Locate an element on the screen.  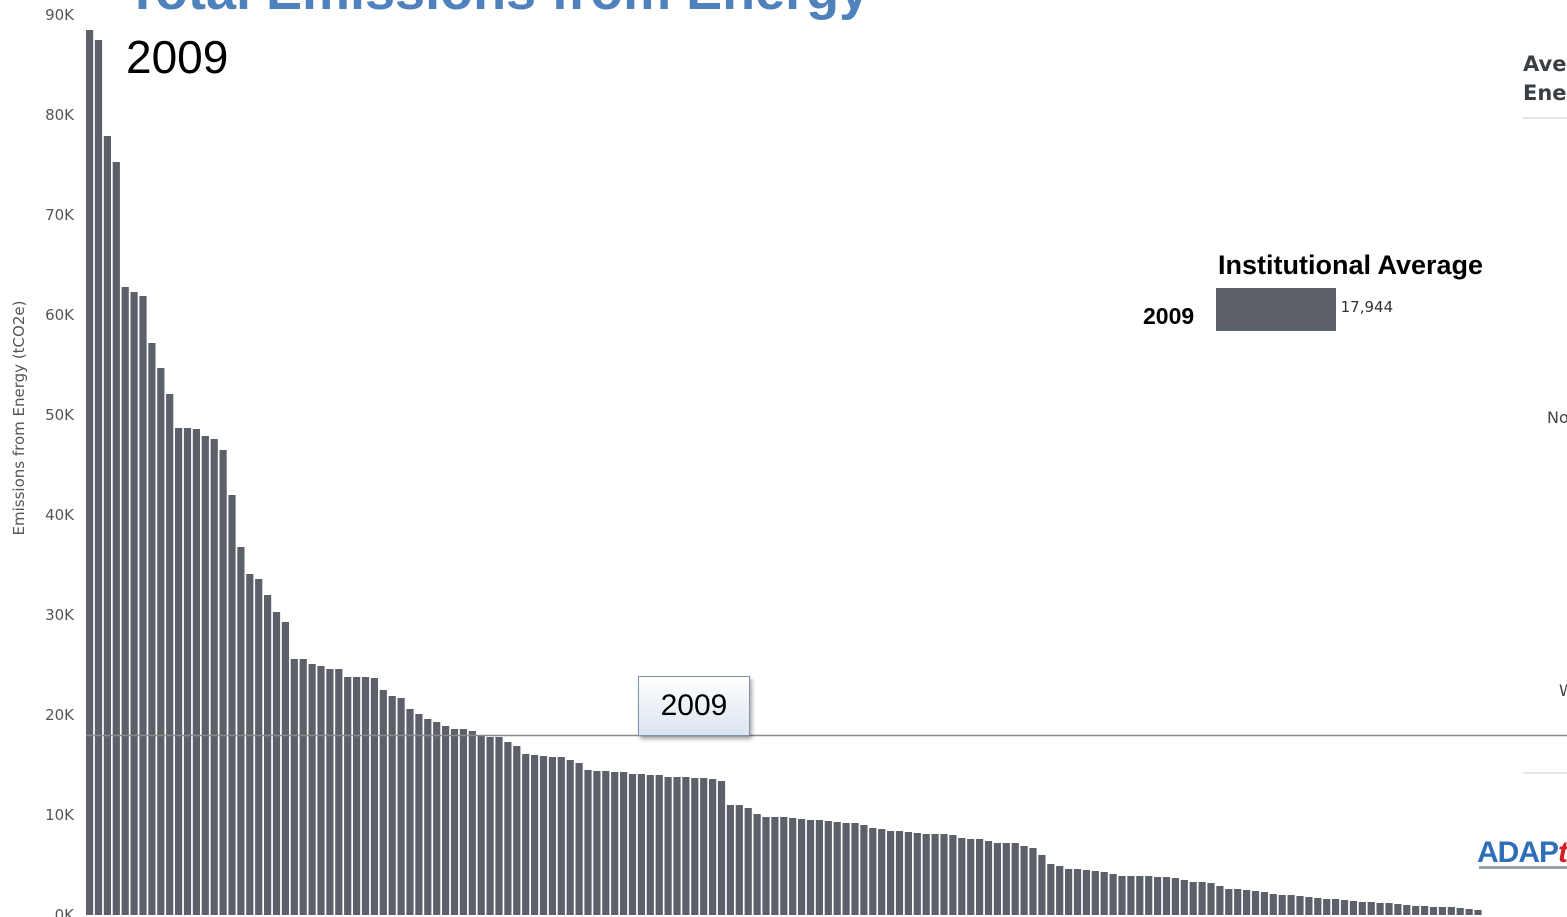
logo-main-text: ADAP is located at coordinates (1518, 852).